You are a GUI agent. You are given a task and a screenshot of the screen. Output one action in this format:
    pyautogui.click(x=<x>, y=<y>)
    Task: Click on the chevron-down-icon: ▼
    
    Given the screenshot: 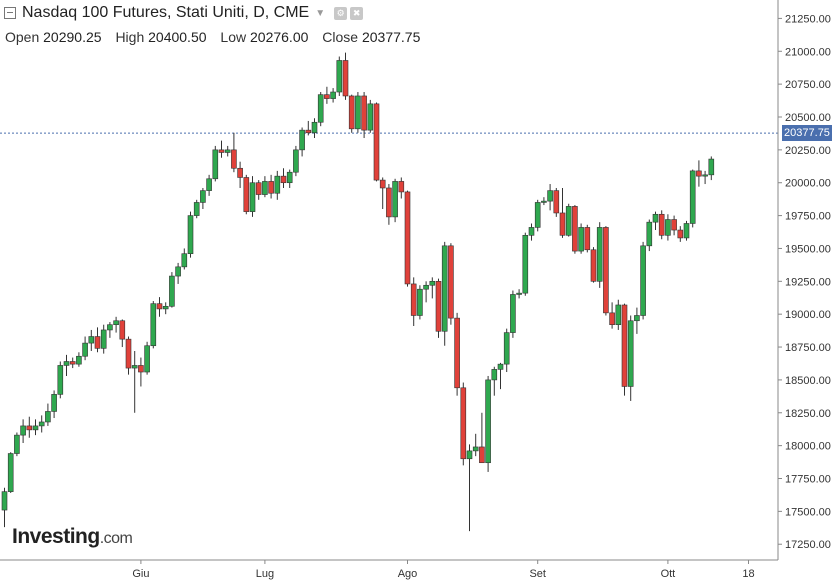 What is the action you would take?
    pyautogui.click(x=320, y=13)
    